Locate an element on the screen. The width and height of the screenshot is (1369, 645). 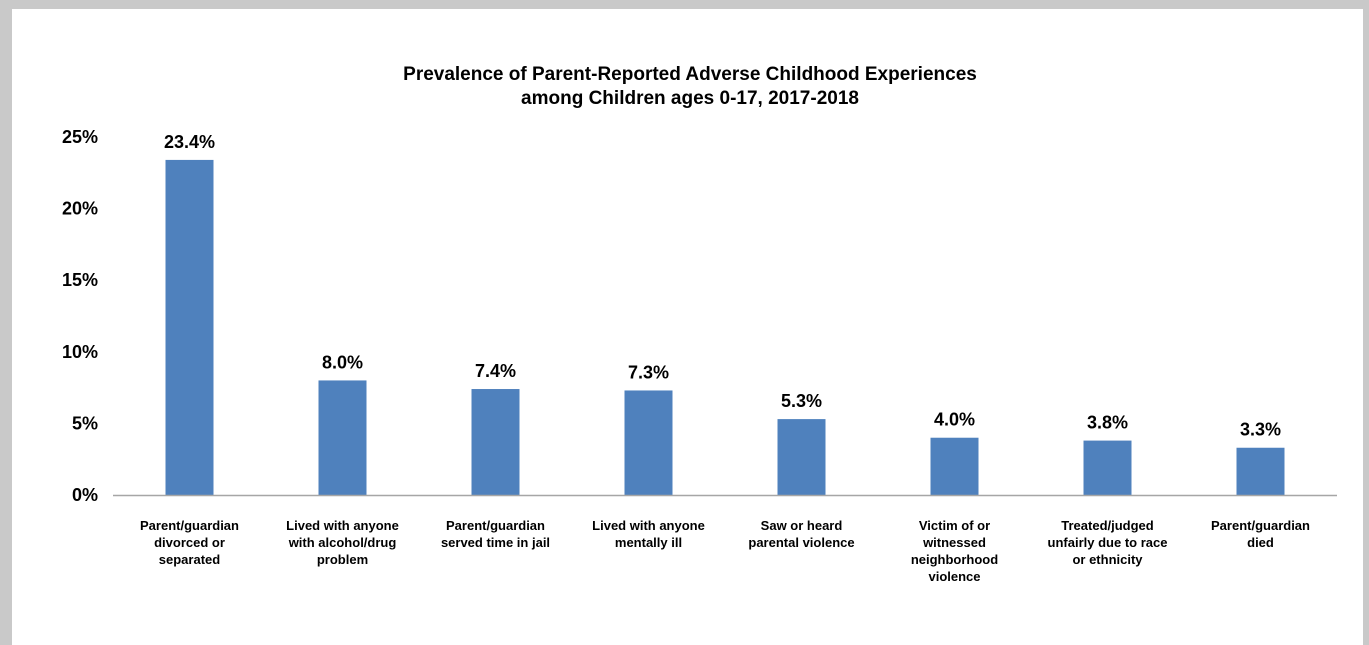
category-label: Parent/guardian died is located at coordinates (1260, 534).